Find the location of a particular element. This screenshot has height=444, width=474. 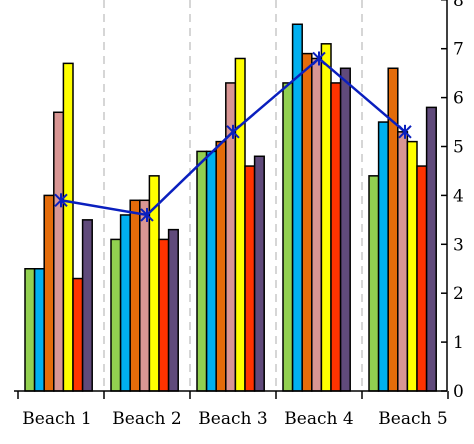

category-label-3: Beach 3 is located at coordinates (232, 419).